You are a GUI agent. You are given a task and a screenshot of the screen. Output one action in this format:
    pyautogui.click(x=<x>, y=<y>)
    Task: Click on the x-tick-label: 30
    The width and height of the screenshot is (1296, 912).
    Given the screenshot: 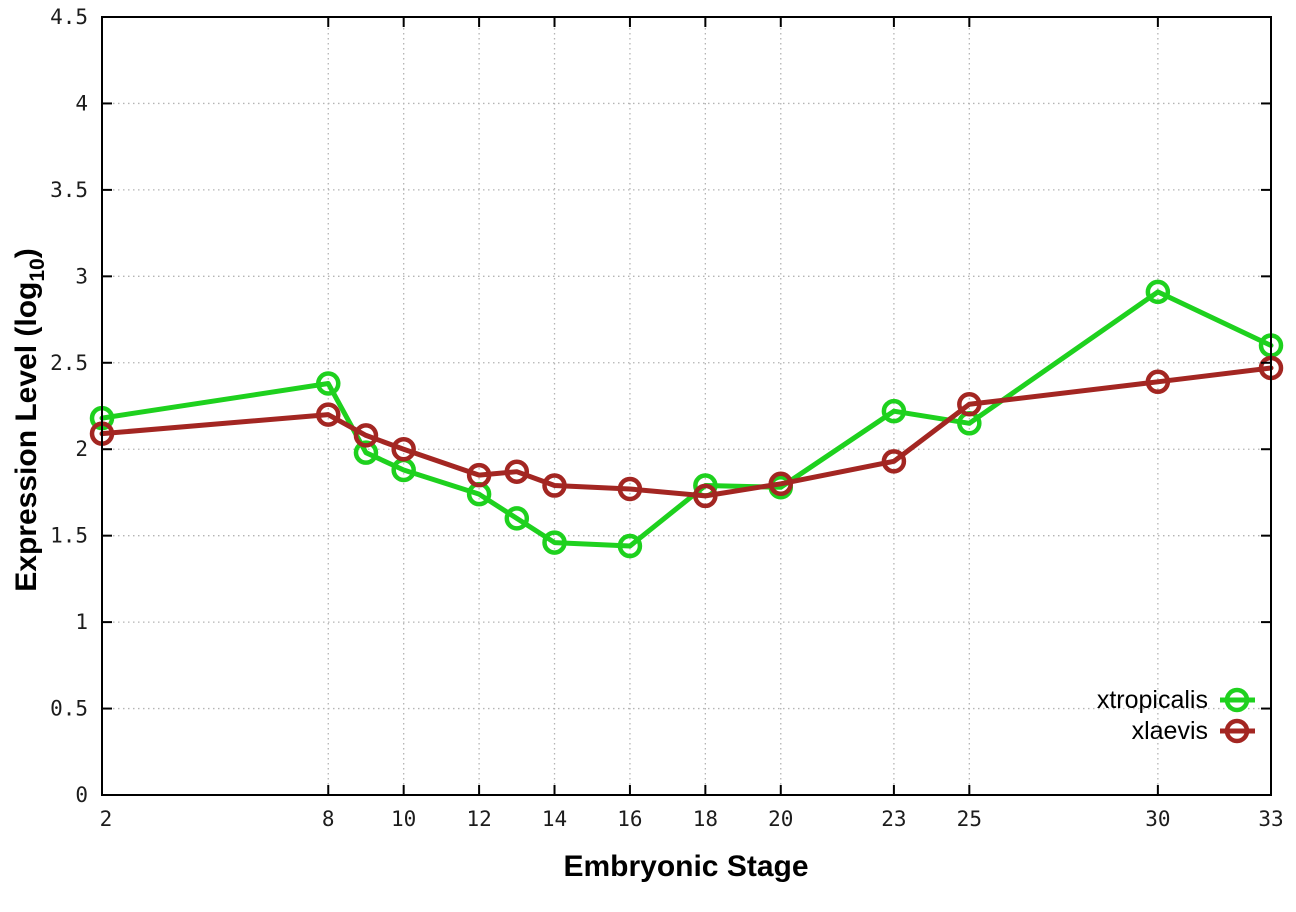 What is the action you would take?
    pyautogui.click(x=1157, y=819)
    